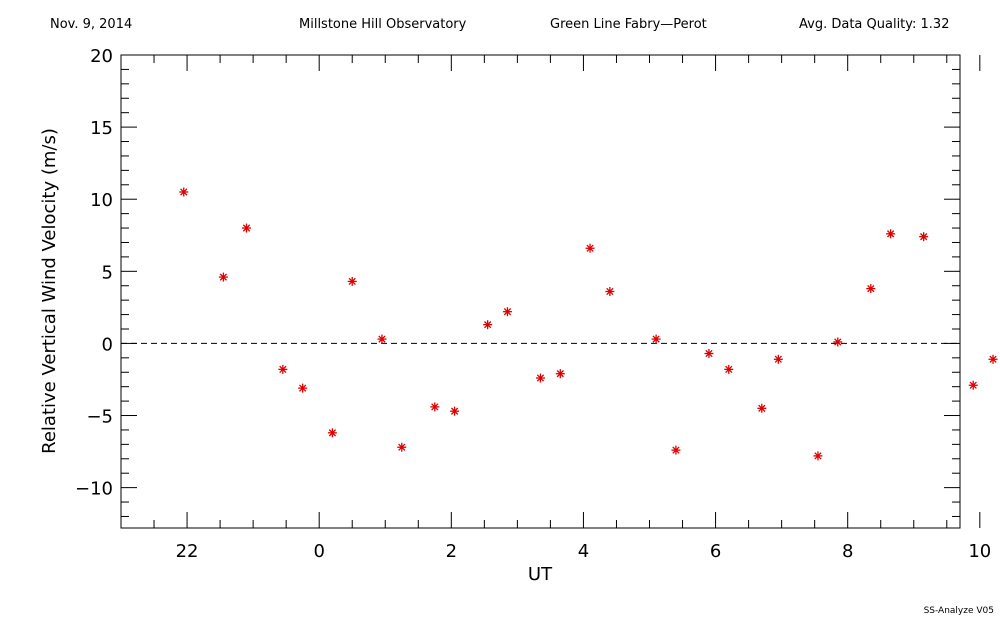 Image resolution: width=1000 pixels, height=625 pixels. What do you see at coordinates (383, 24) in the screenshot?
I see `observatory-label: Millstone Hill Observatory` at bounding box center [383, 24].